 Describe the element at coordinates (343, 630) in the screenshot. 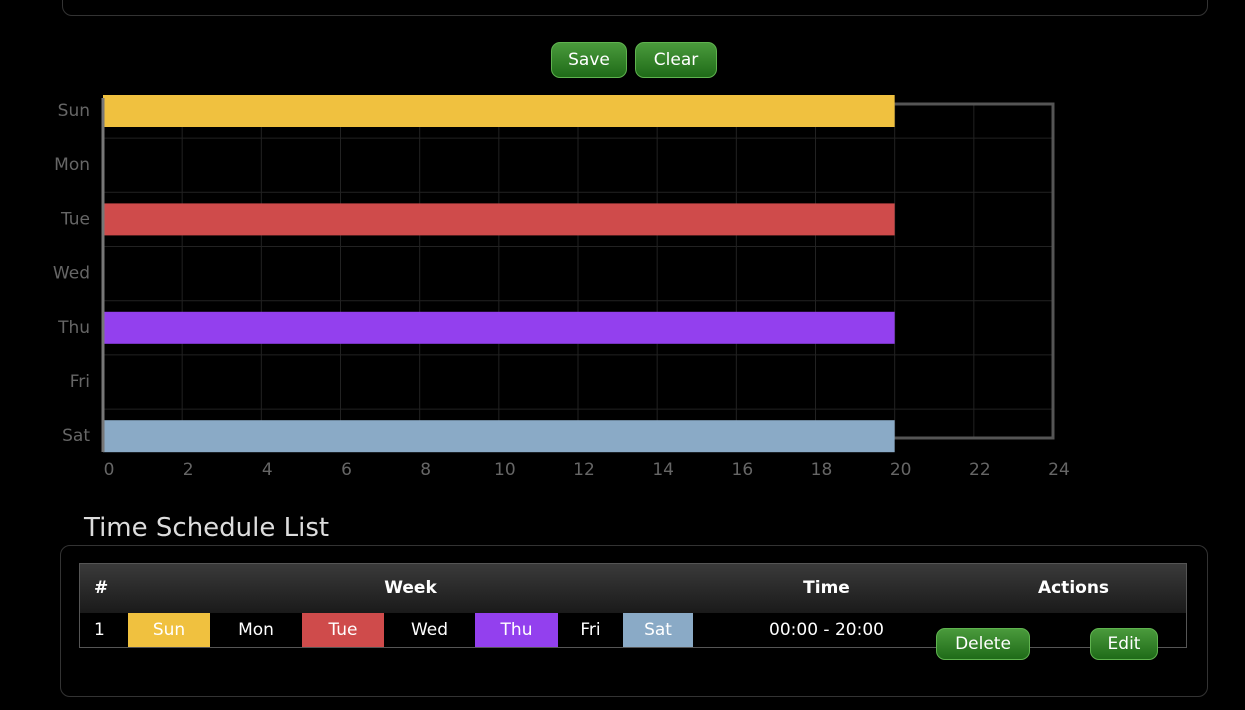

I see `day-cell: Tue` at that location.